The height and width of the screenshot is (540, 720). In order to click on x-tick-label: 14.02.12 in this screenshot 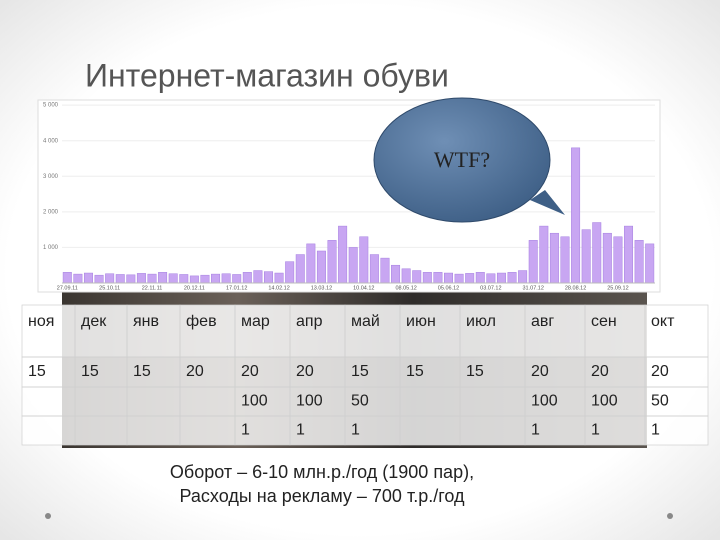, I will do `click(278, 288)`.